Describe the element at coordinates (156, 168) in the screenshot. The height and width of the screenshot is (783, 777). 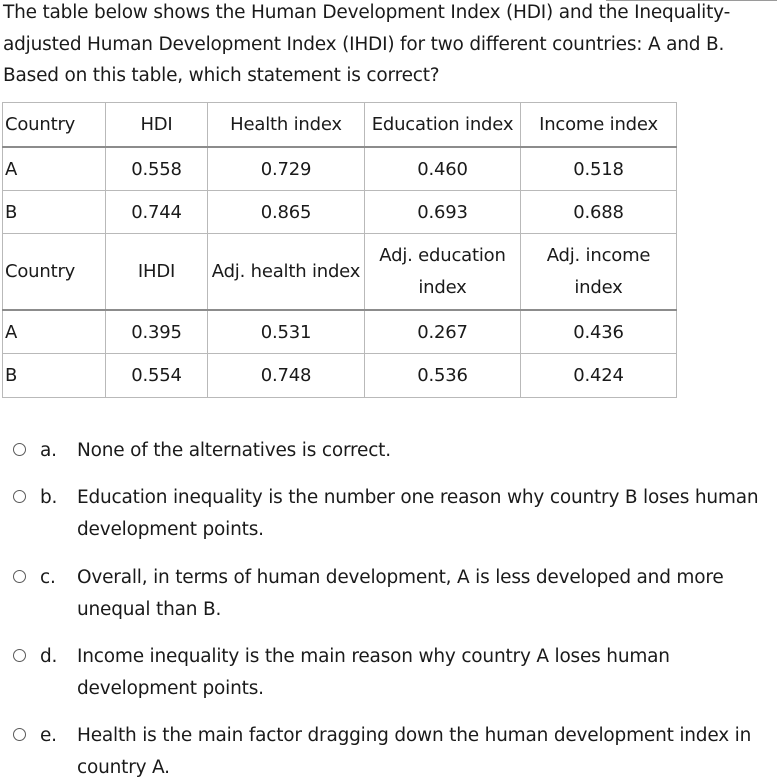
I see `cell-hdi: 0.558` at that location.